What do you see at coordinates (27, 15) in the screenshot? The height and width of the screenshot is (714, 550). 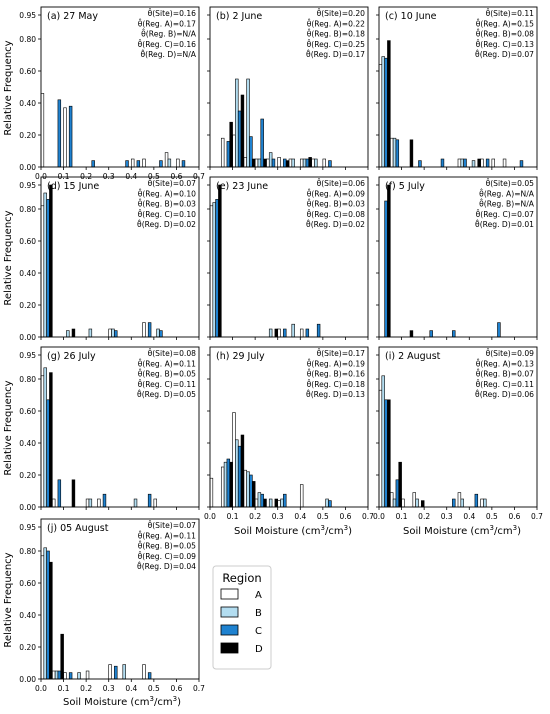 I see `y-tick-label: 0.95` at bounding box center [27, 15].